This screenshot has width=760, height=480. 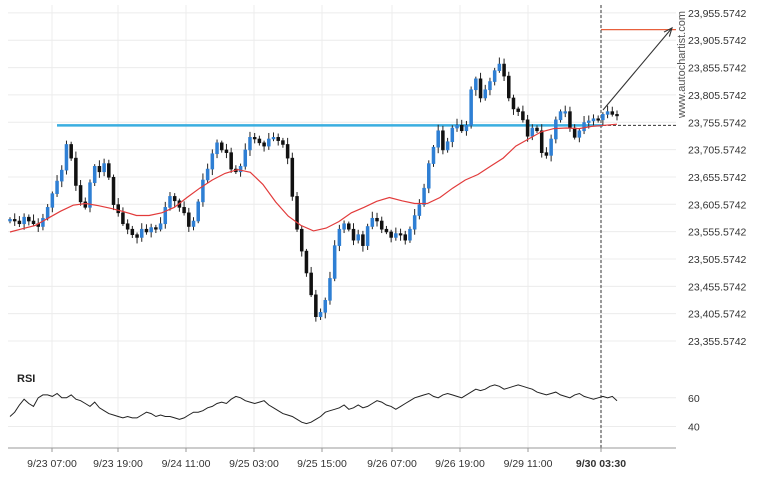 What do you see at coordinates (717, 287) in the screenshot?
I see `price-tick-label: 23,455.5742` at bounding box center [717, 287].